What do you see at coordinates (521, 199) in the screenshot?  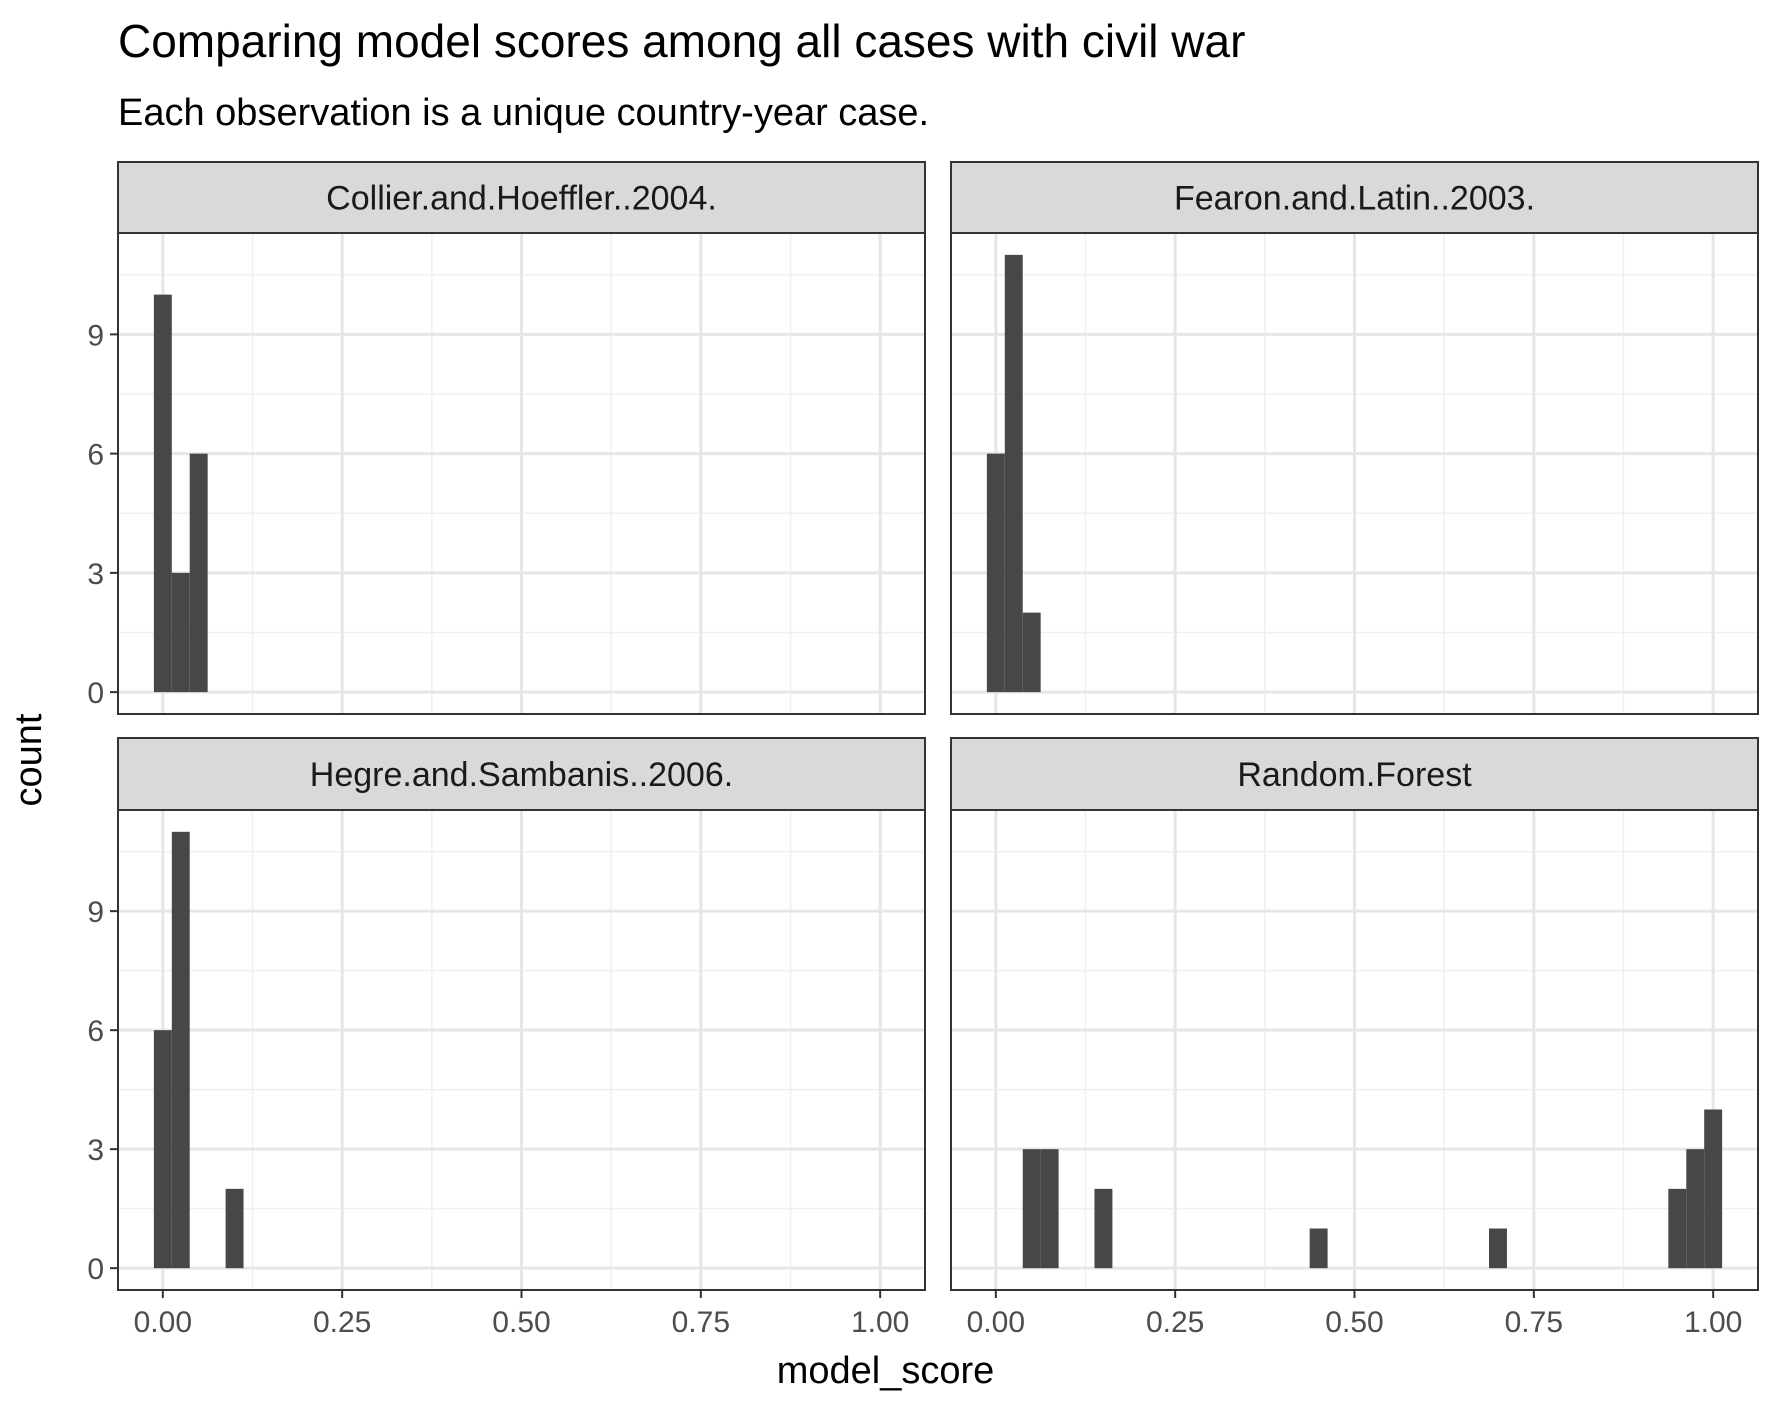 I see `facet-strip-label: Collier.and.Hoeffler..2004.` at bounding box center [521, 199].